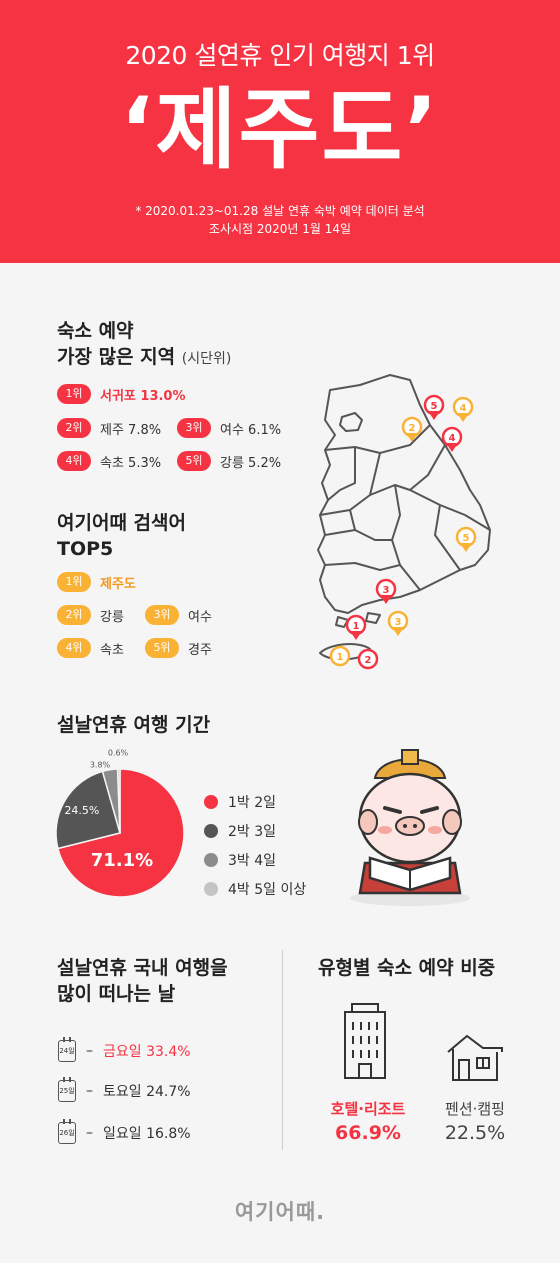 The height and width of the screenshot is (1263, 560). Describe the element at coordinates (100, 765) in the screenshot. I see `pie-label-3: 3.8%` at that location.